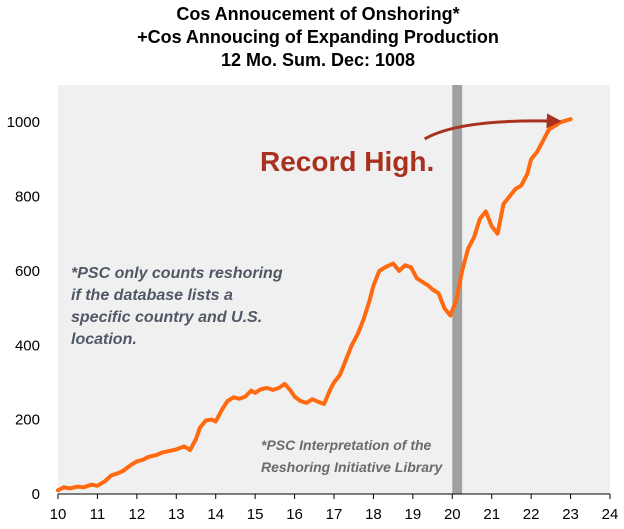 This screenshot has width=624, height=529. I want to click on record-high-arrow, so click(492, 127).